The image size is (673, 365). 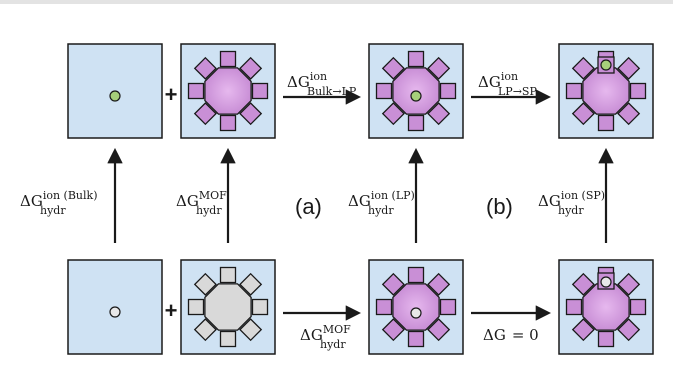 What do you see at coordinates (549, 201) in the screenshot?
I see `label-dg-hydr-sp-symbol: ΔG` at bounding box center [549, 201].